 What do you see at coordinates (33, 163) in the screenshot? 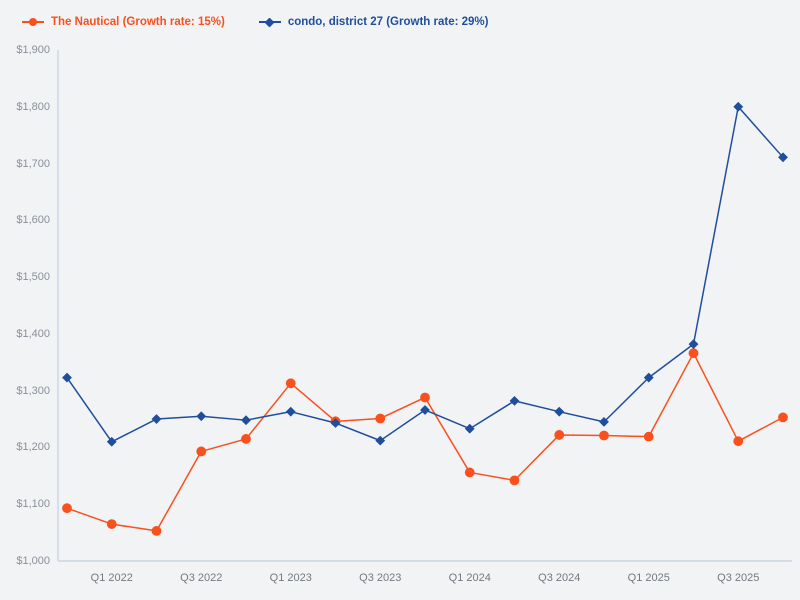
I see `y-tick-label: $1,700` at bounding box center [33, 163].